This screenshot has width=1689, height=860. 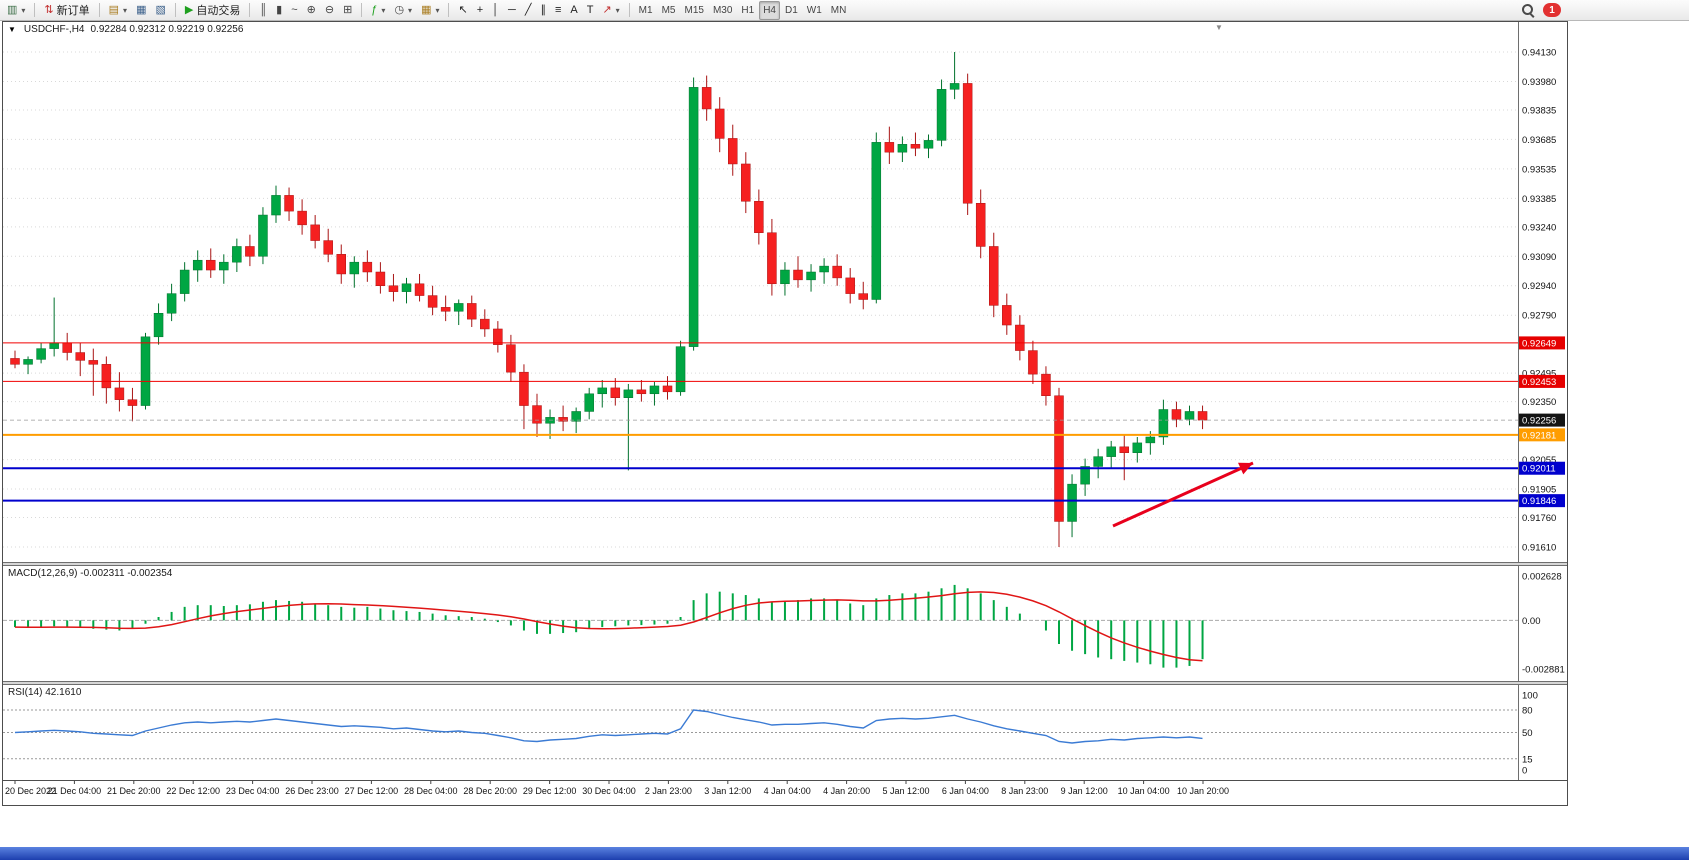 What do you see at coordinates (1552, 10) in the screenshot?
I see `notification-badge: 1` at bounding box center [1552, 10].